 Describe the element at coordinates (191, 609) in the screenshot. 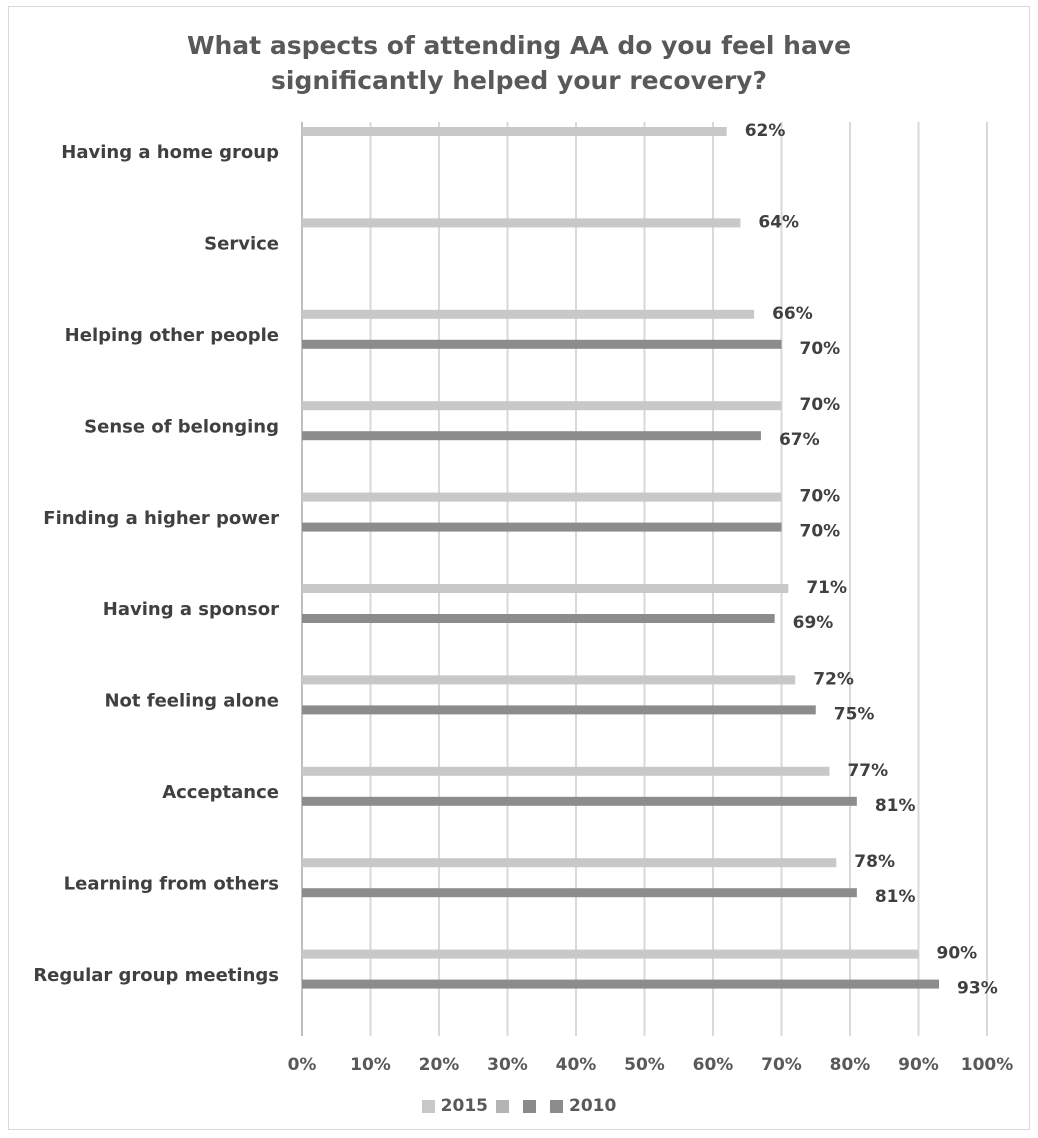

I see `category-label: Having a sponsor` at that location.